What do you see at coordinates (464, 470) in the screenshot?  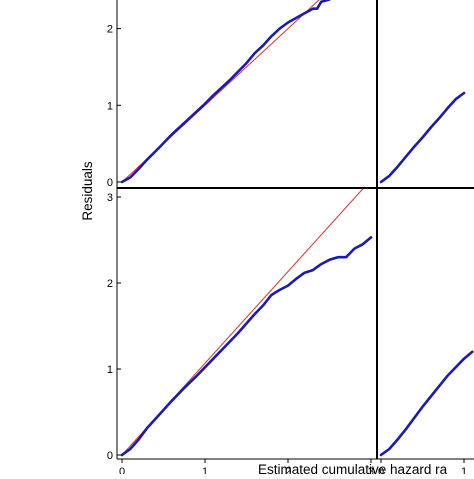 I see `x-tick-label-bottom-right-1: 1` at bounding box center [464, 470].